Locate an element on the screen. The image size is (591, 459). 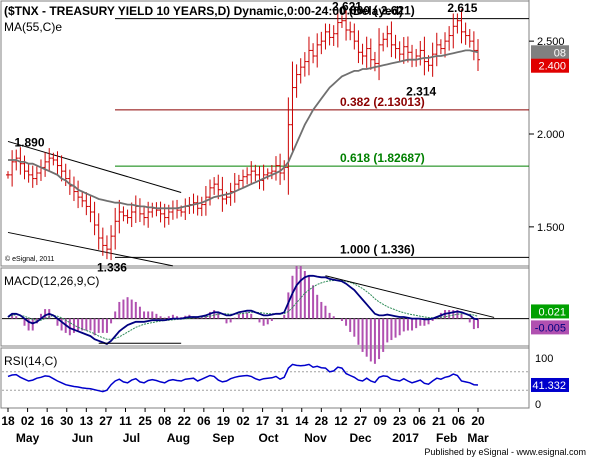
x-month-label: 2017 is located at coordinates (405, 438).